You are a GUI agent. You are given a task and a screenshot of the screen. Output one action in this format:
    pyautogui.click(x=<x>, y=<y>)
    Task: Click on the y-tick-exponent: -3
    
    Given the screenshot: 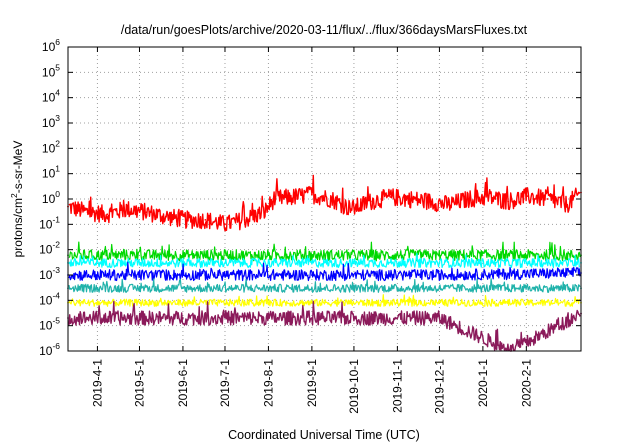 What is the action you would take?
    pyautogui.click(x=56, y=270)
    